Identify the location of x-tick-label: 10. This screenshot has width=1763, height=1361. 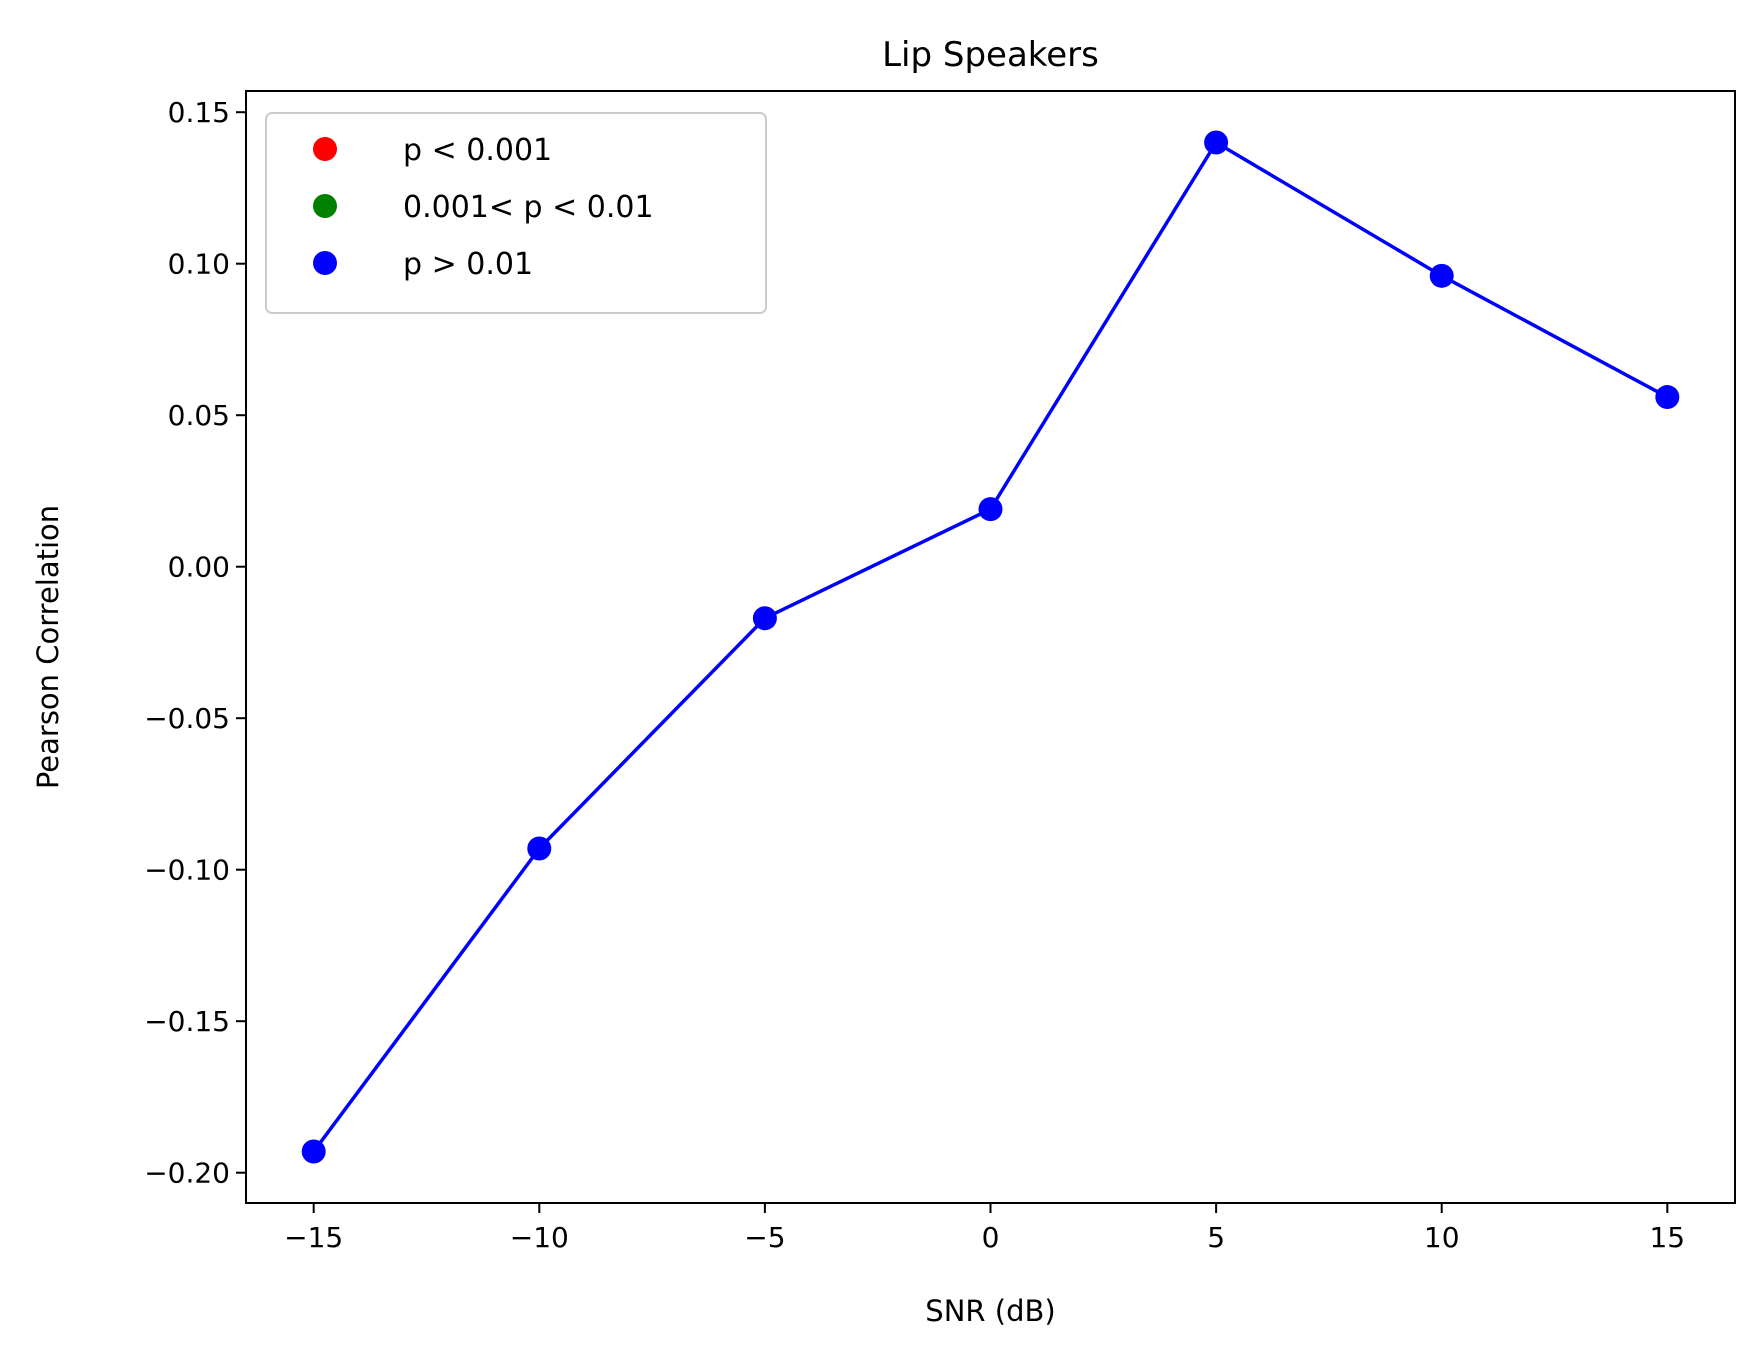
(1442, 1237).